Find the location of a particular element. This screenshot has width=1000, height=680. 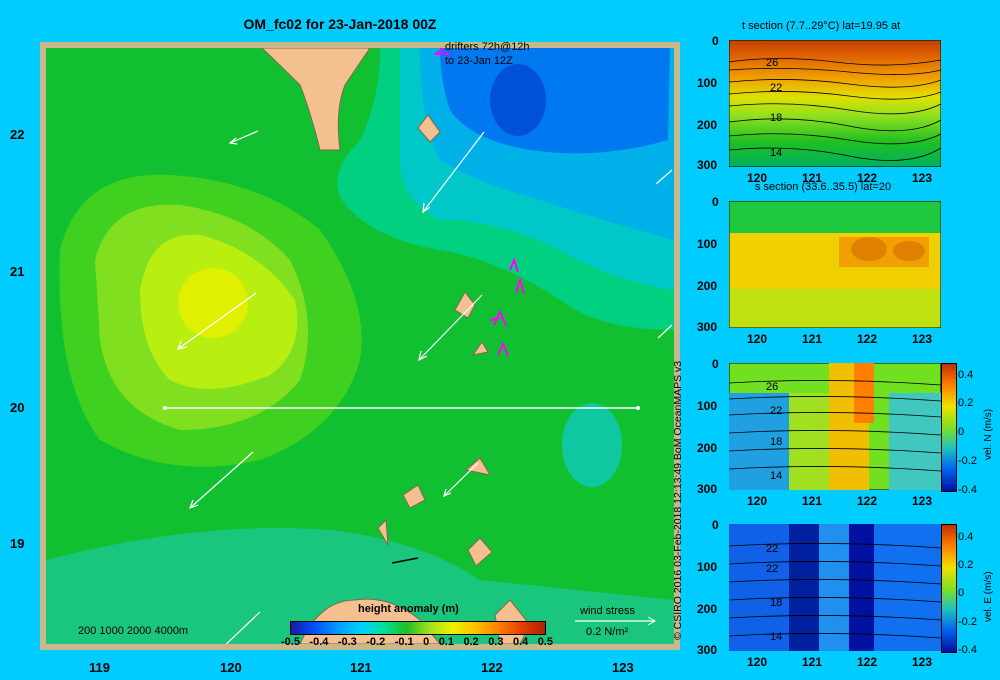

drifters-label-2: to 23-Jan 12Z is located at coordinates (479, 61).